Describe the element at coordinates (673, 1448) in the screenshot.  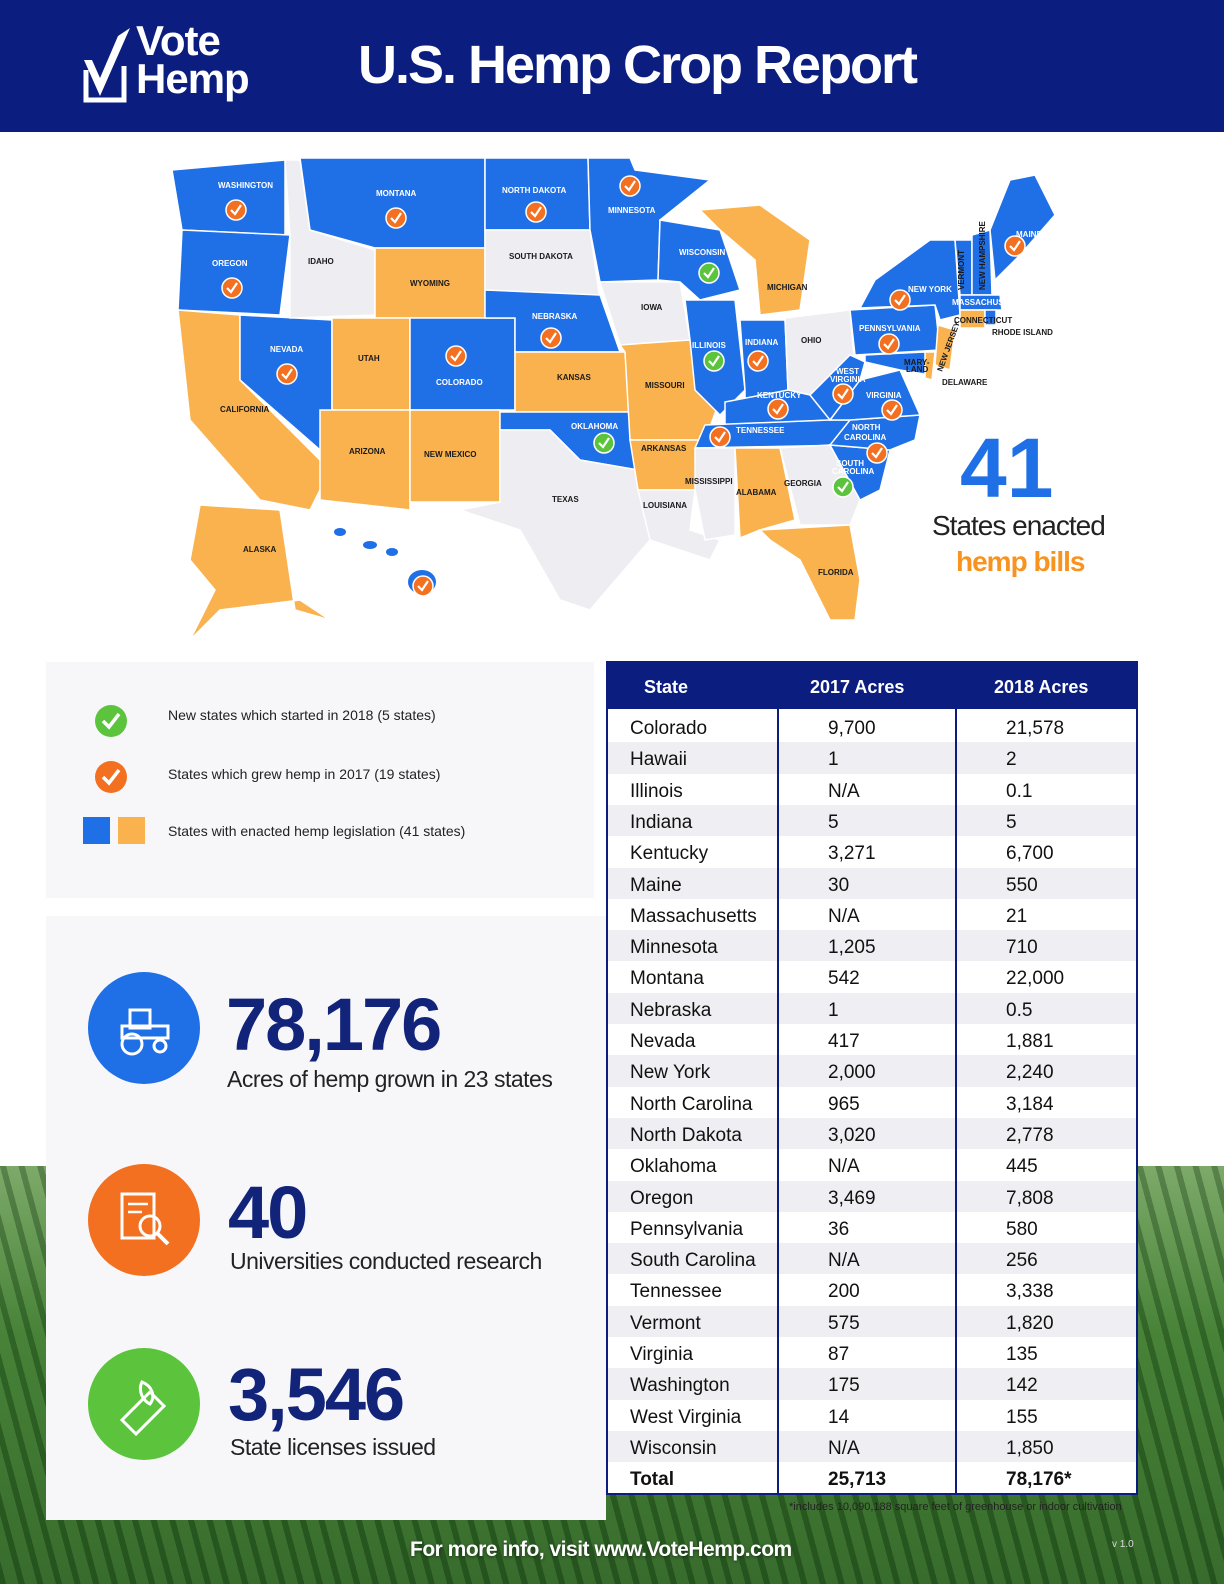
I see `state-cell: Wisconsin` at that location.